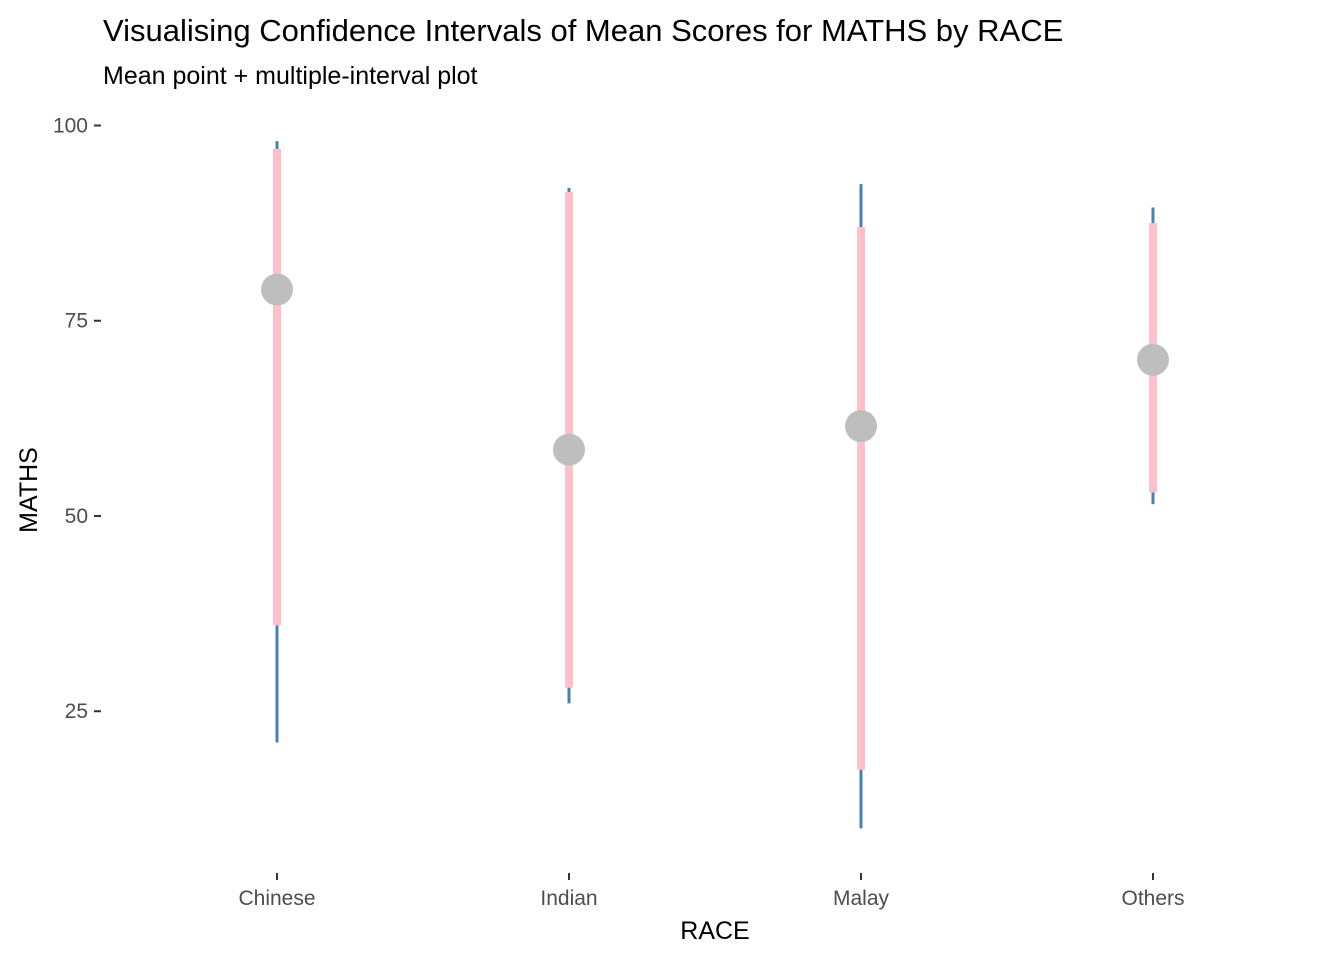 This screenshot has width=1344, height=960. I want to click on chart-subtitle: Mean point + multiple-interval plot, so click(290, 76).